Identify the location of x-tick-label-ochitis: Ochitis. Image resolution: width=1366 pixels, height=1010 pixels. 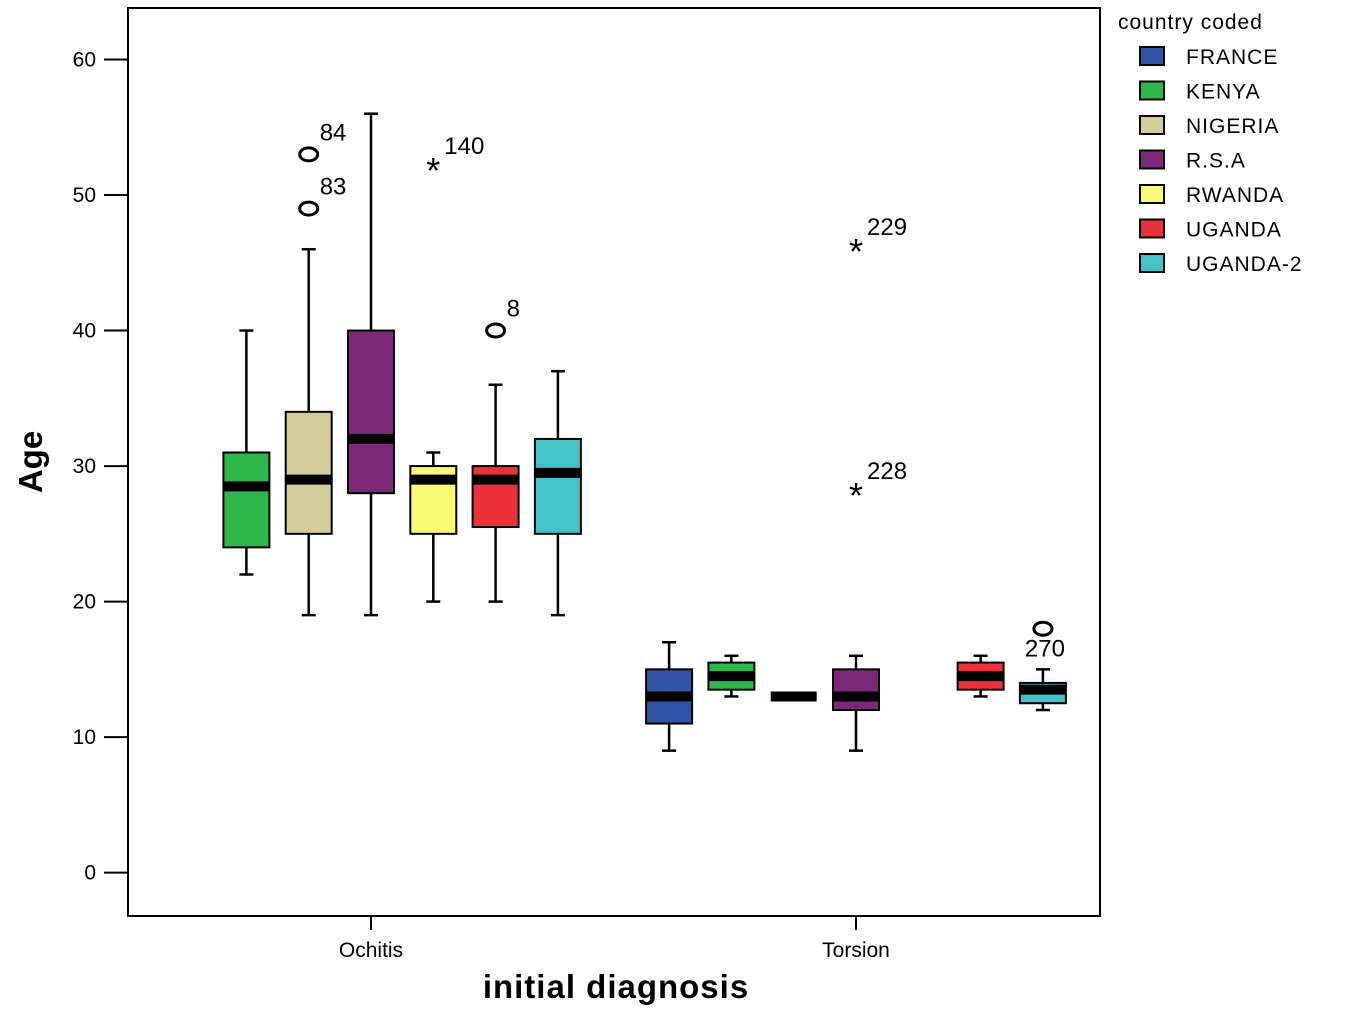
(371, 950).